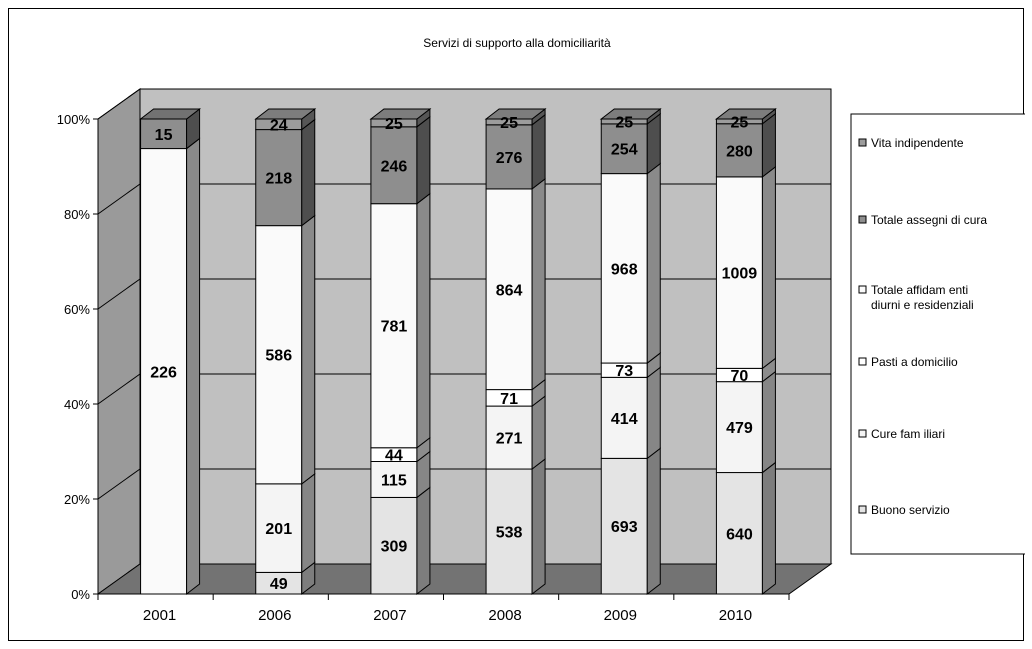  Describe the element at coordinates (394, 480) in the screenshot. I see `data-label: 115` at that location.